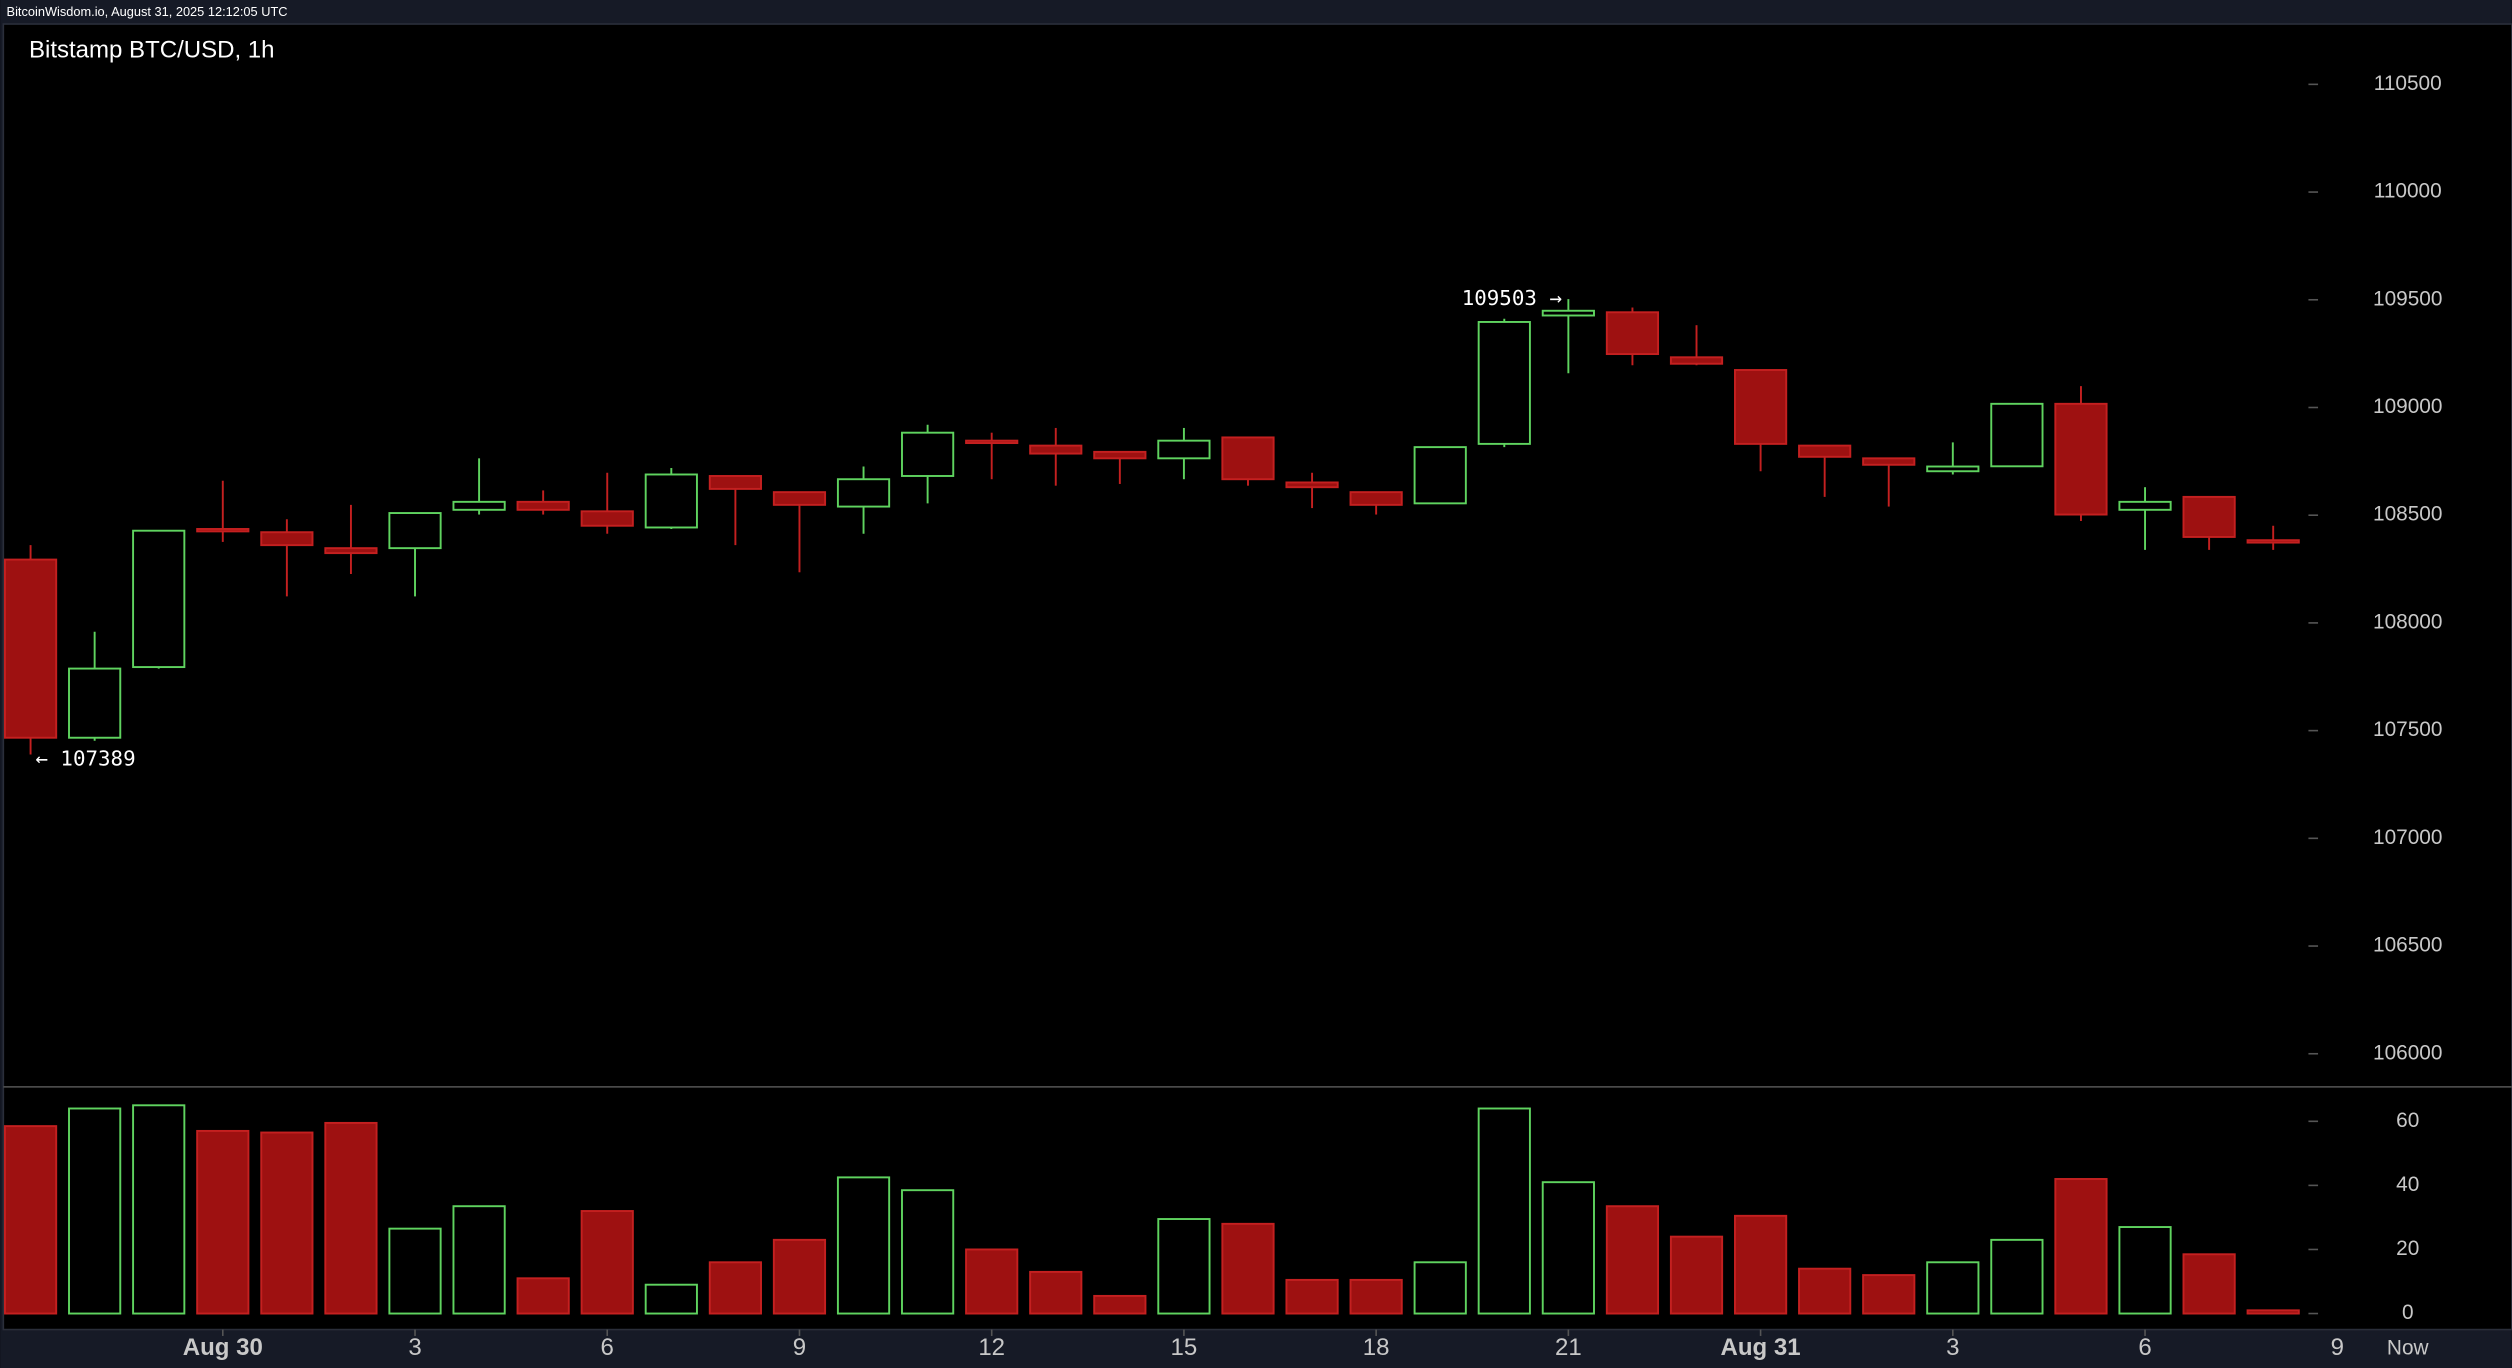 The width and height of the screenshot is (2512, 1368). I want to click on x-tick-label: 21, so click(1568, 1347).